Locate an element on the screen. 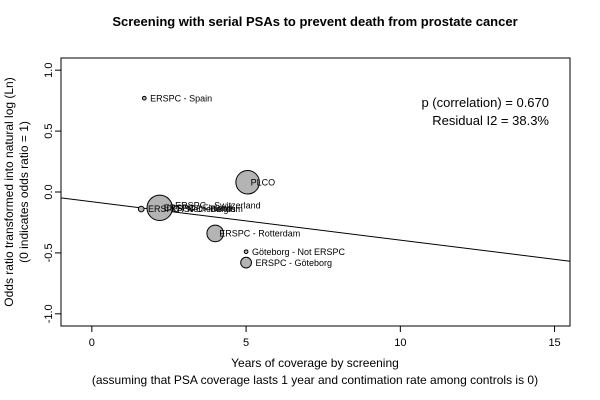 The image size is (600, 400). x-tick-label: 10 is located at coordinates (400, 343).